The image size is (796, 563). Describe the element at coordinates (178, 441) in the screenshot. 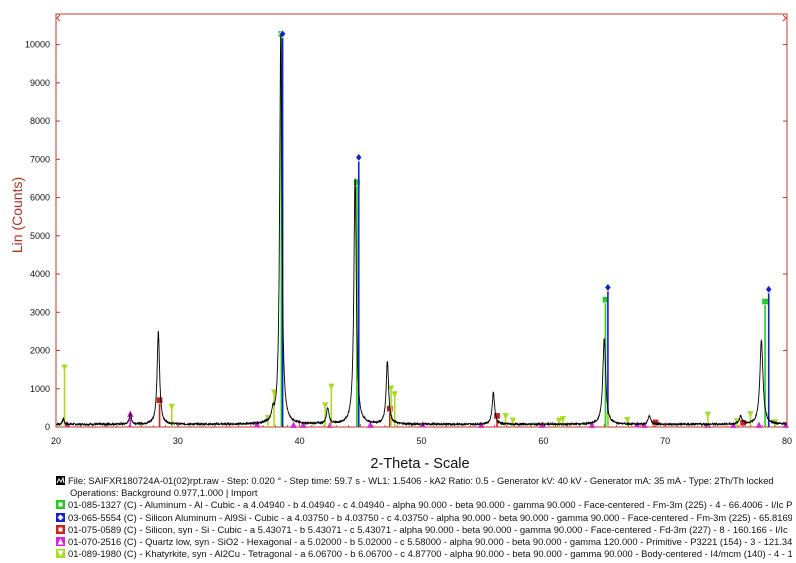

I see `x-tick-label: 30` at that location.